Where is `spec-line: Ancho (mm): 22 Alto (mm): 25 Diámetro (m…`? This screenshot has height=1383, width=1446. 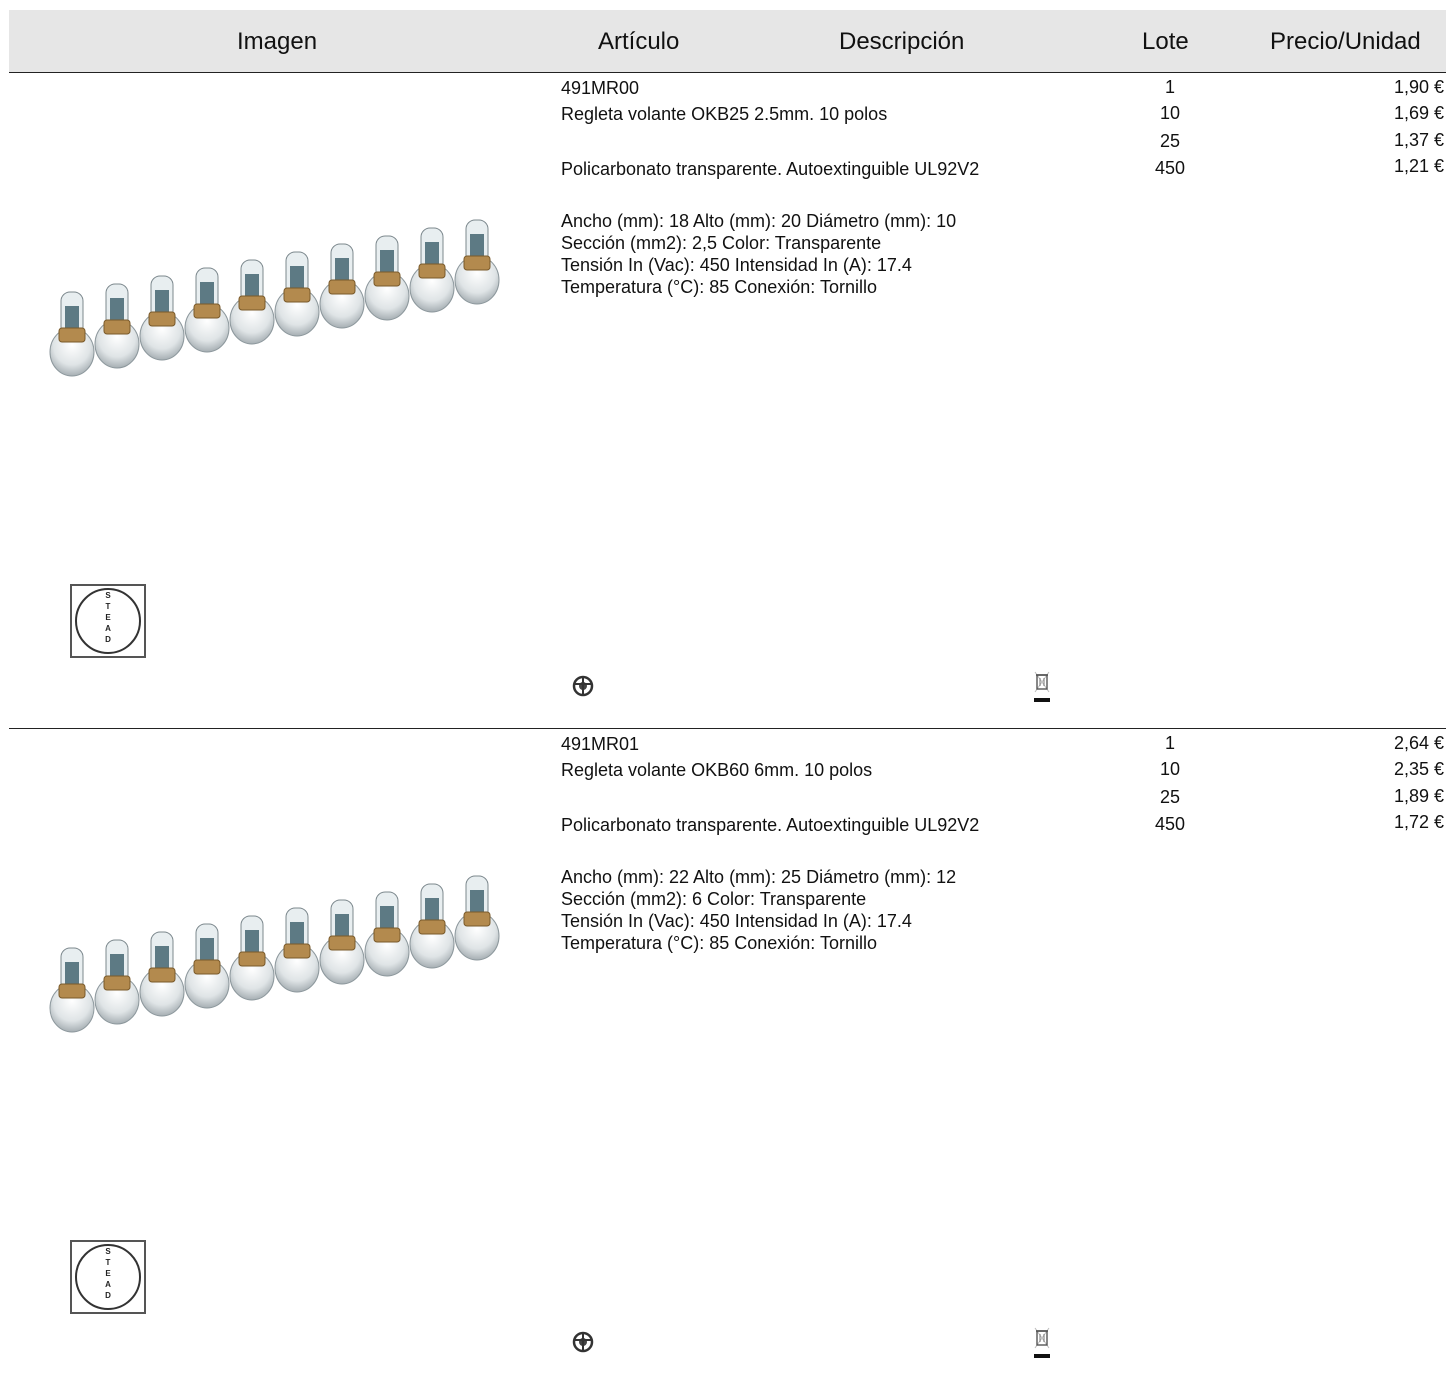 spec-line: Ancho (mm): 22 Alto (mm): 25 Diámetro (m… is located at coordinates (759, 877).